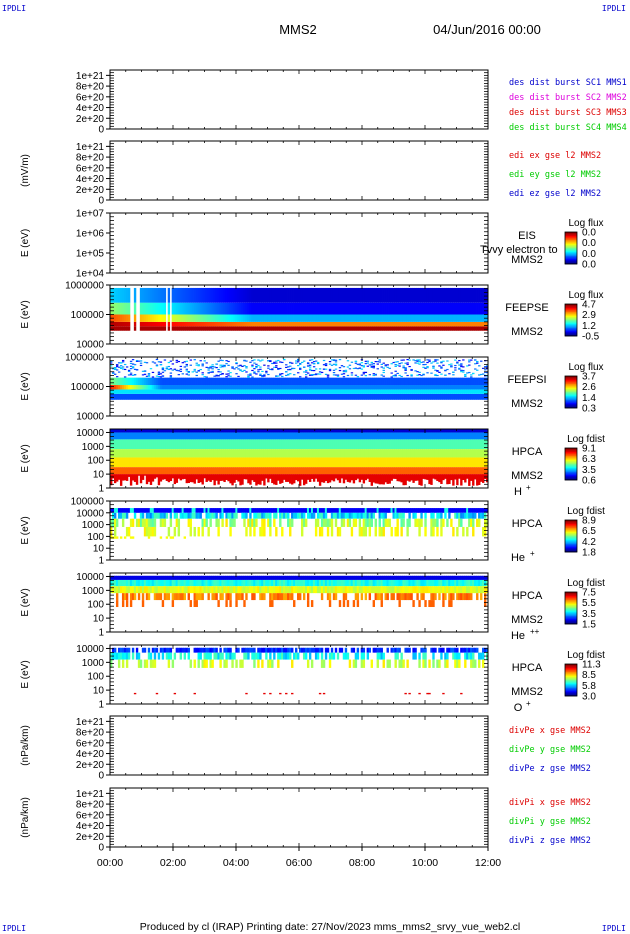 This screenshot has height=934, width=630. Describe the element at coordinates (589, 387) in the screenshot. I see `colorbar-tick-label: 2.6` at that location.